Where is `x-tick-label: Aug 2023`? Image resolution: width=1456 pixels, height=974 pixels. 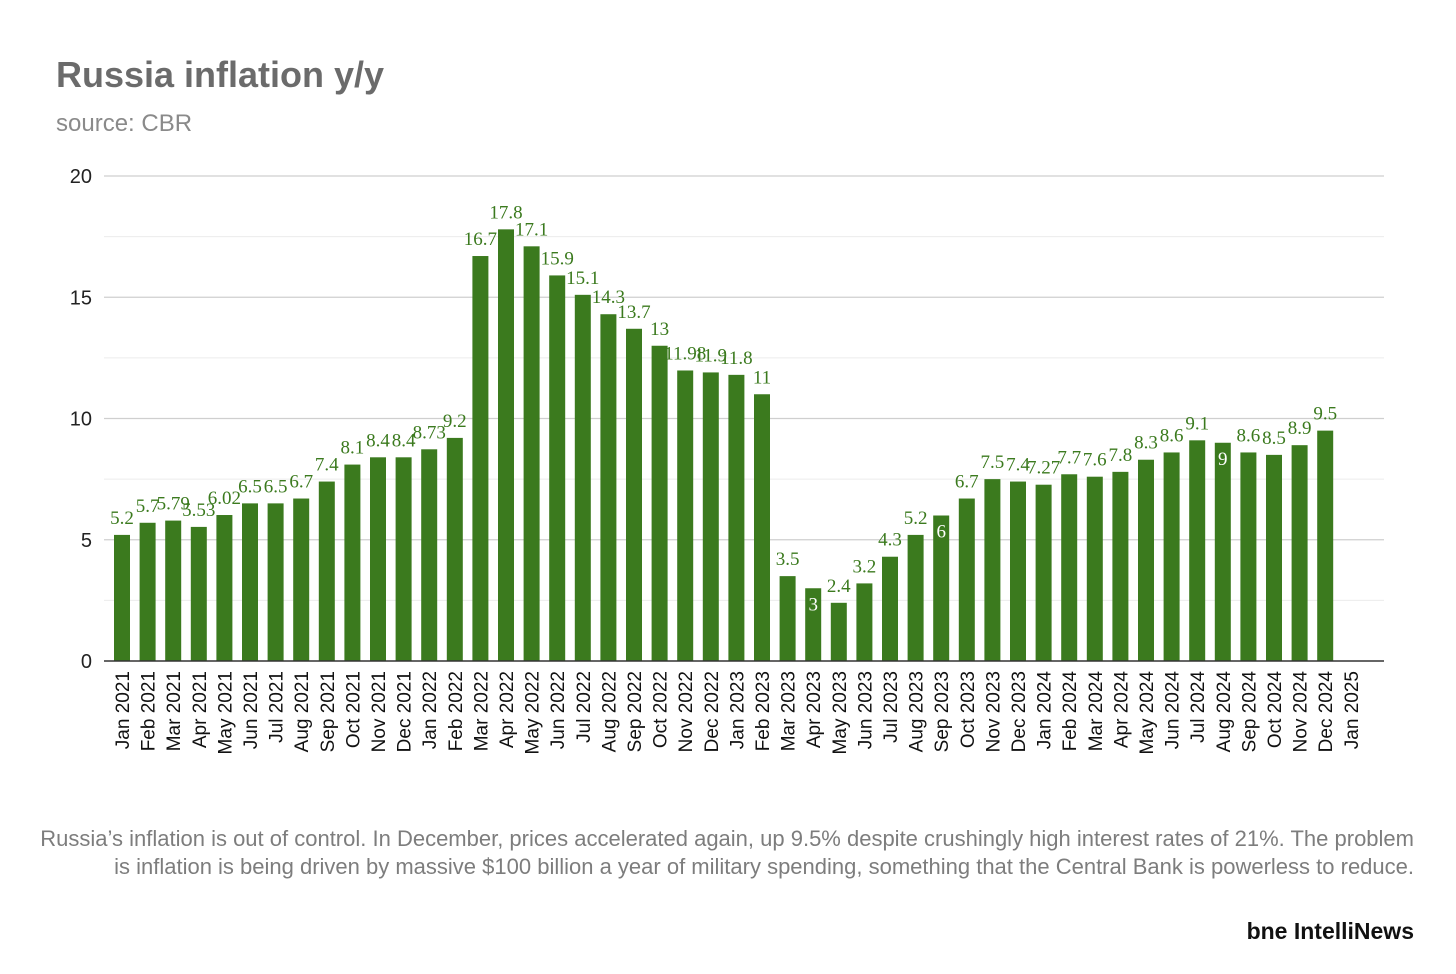
x-tick-label: Aug 2023 is located at coordinates (917, 711).